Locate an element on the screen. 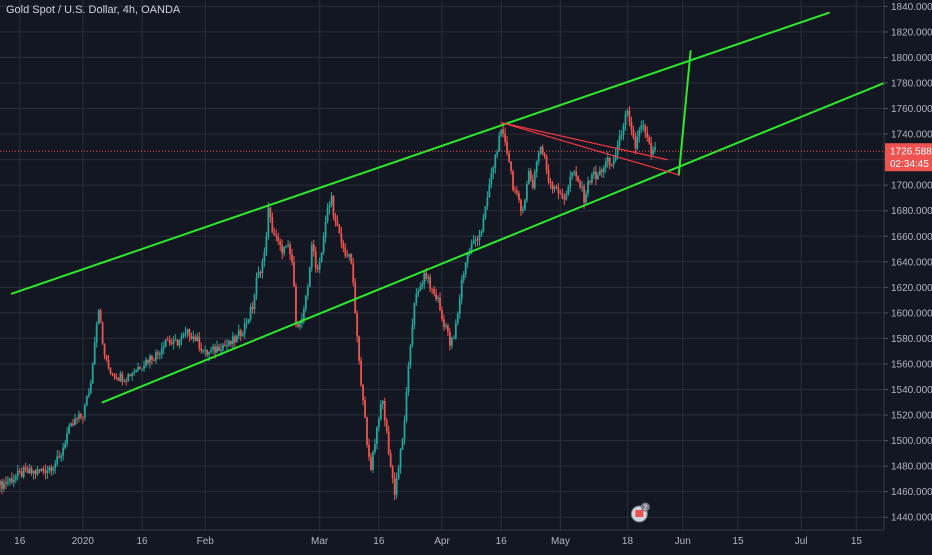 Image resolution: width=932 pixels, height=555 pixels. triangle-hyp-line is located at coordinates (590, 149).